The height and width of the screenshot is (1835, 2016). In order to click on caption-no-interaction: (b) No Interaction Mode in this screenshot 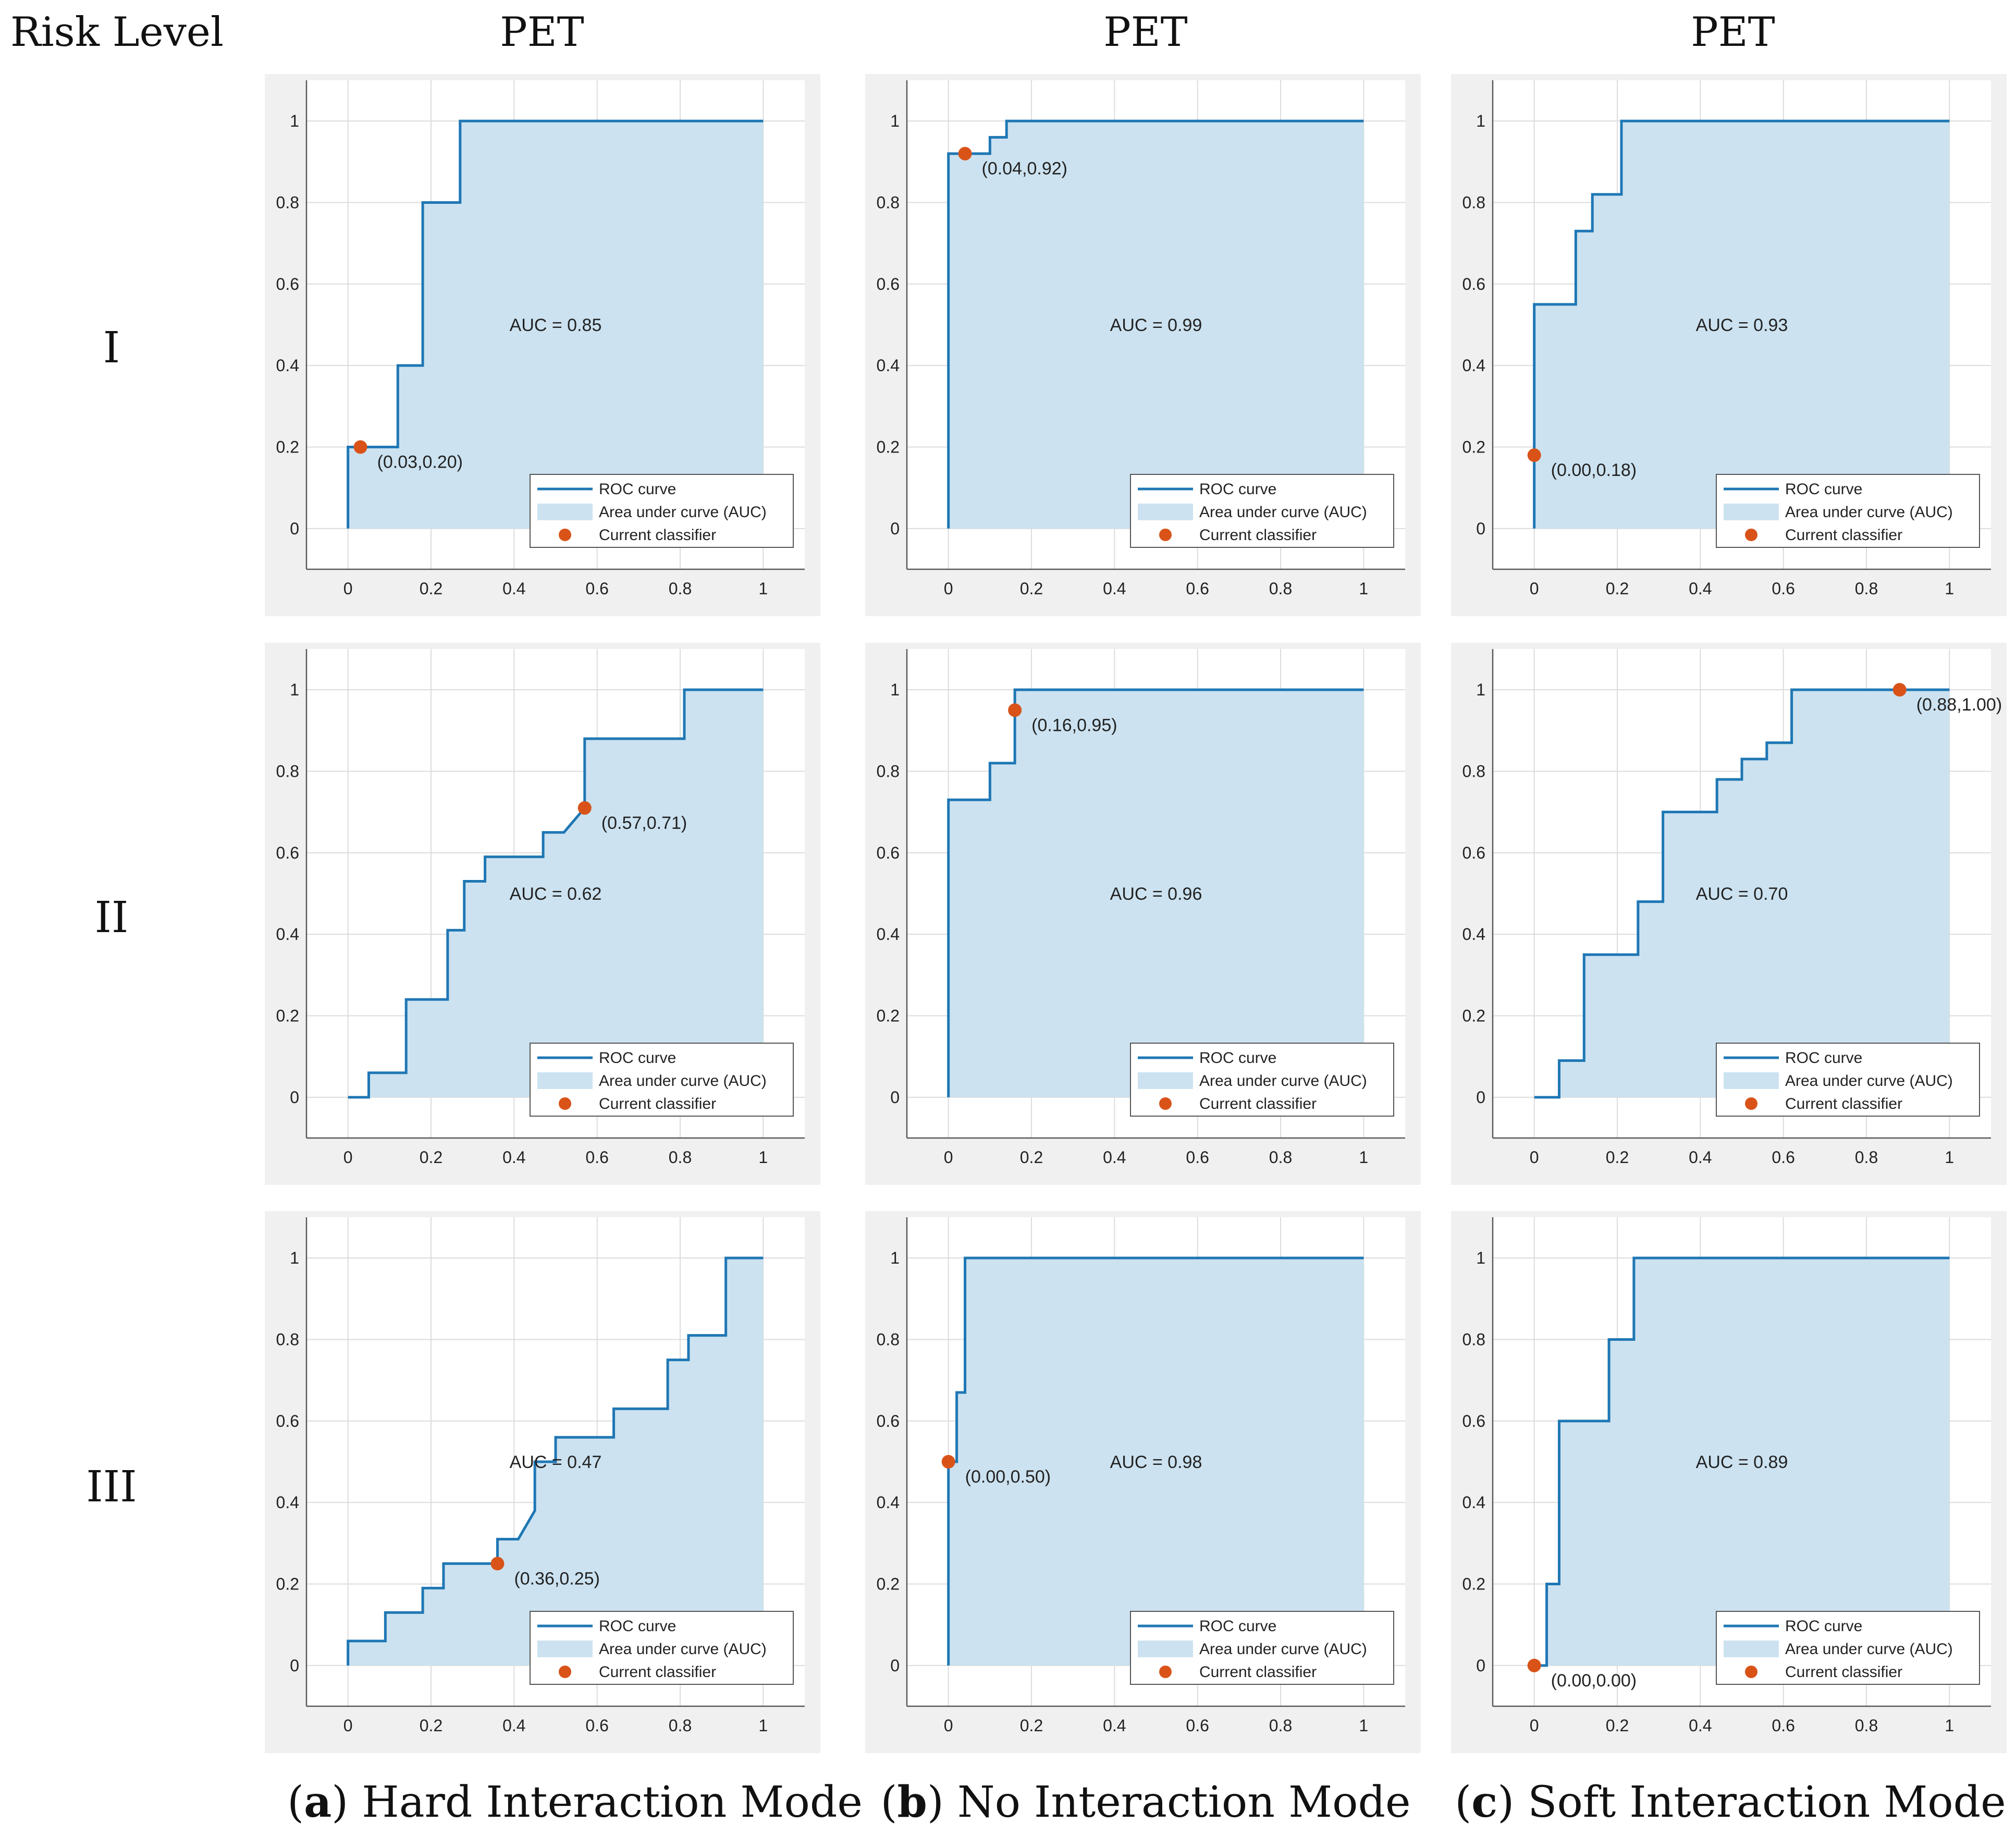, I will do `click(1145, 1802)`.